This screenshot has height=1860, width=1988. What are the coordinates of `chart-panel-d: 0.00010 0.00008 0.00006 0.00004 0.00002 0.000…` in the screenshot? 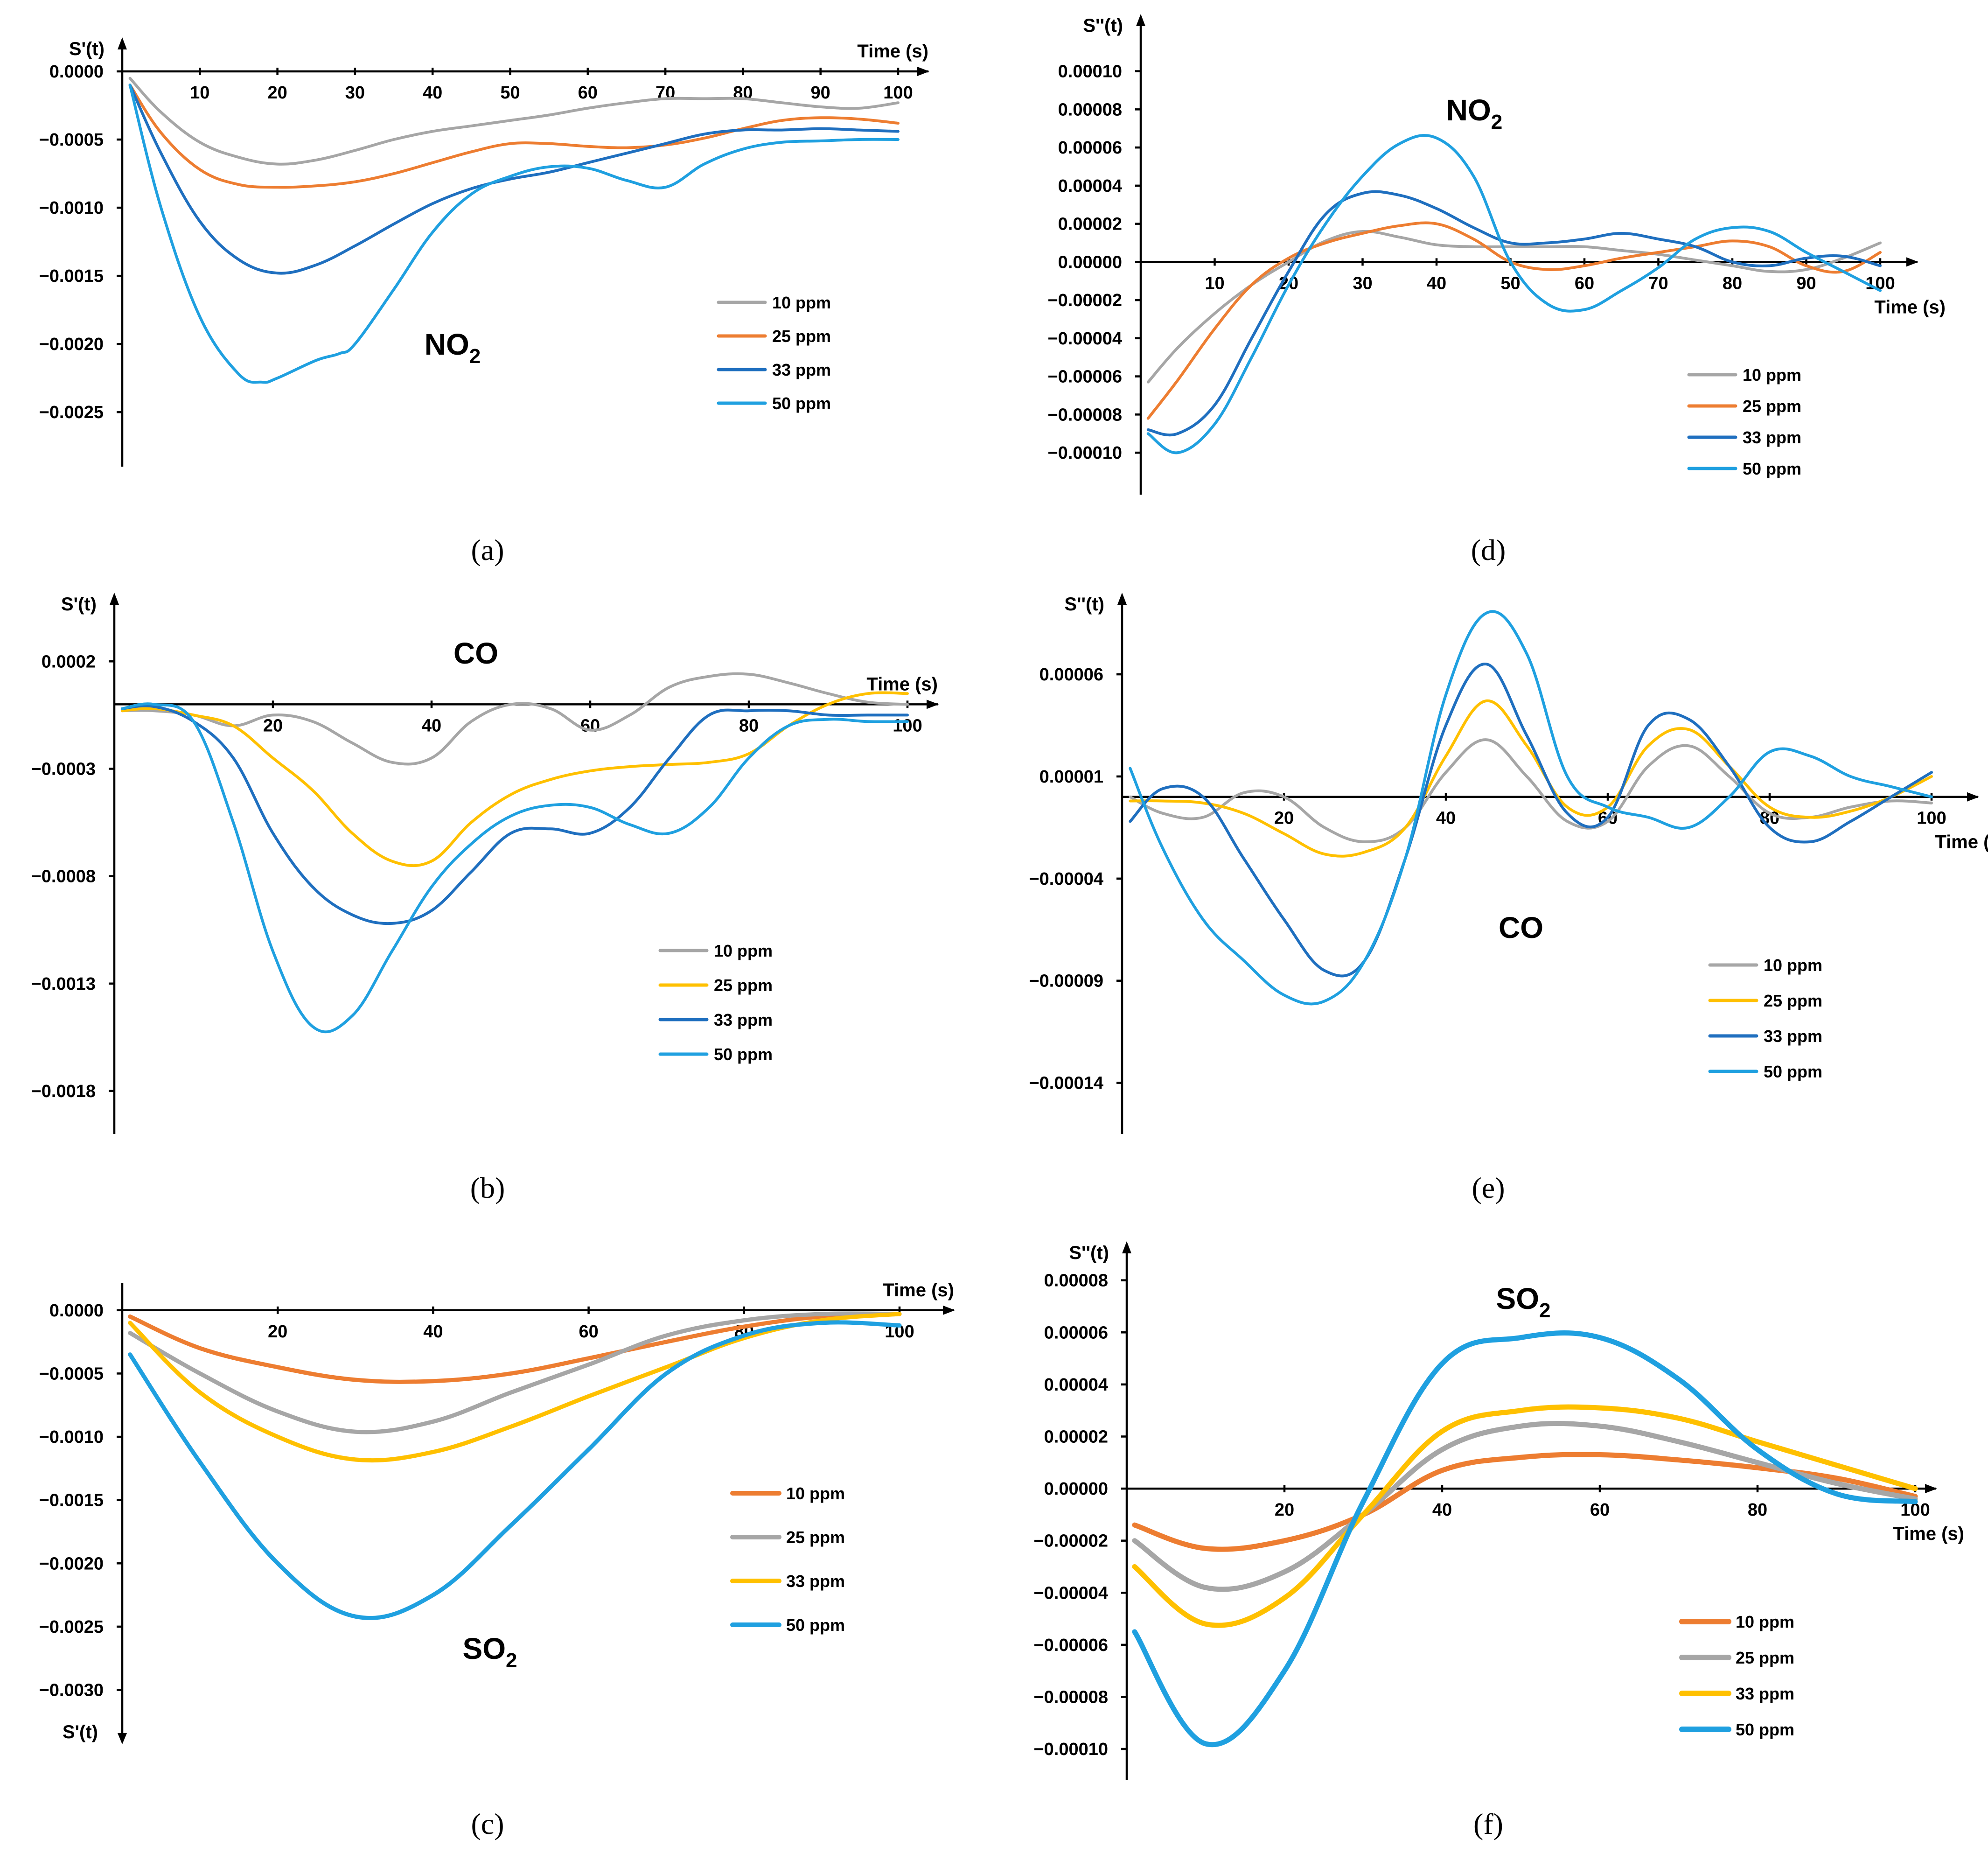 It's located at (1496, 290).